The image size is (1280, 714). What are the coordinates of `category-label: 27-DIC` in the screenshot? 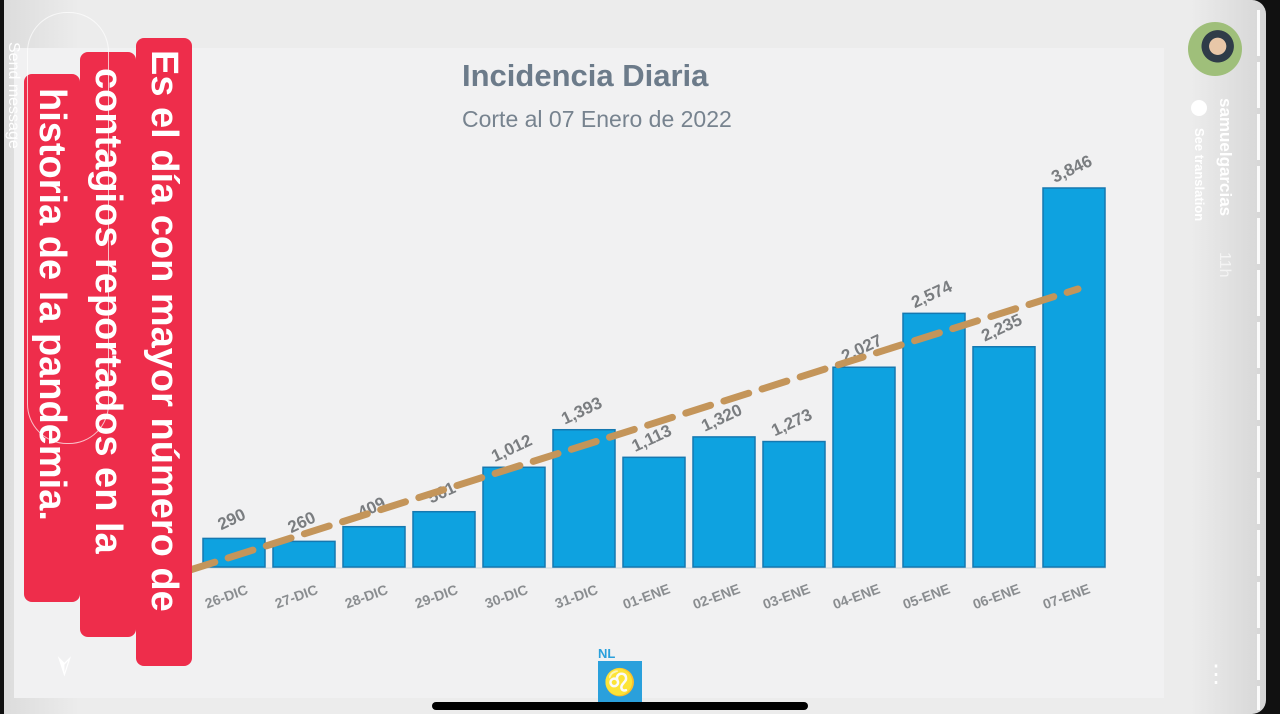 It's located at (296, 596).